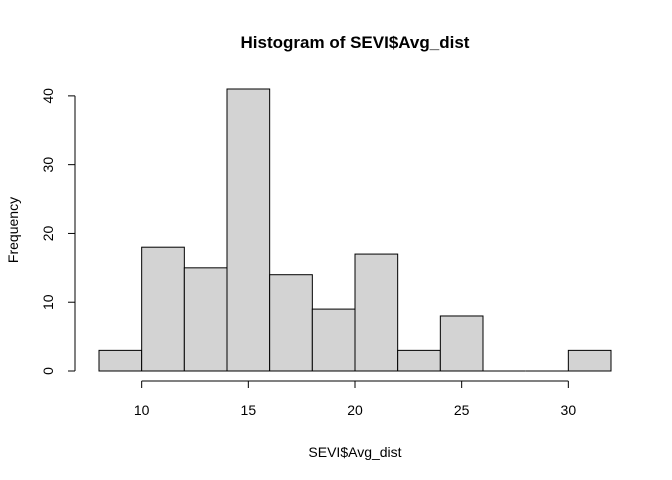 This screenshot has height=480, width=672. What do you see at coordinates (249, 410) in the screenshot?
I see `x-tick-label: 15` at bounding box center [249, 410].